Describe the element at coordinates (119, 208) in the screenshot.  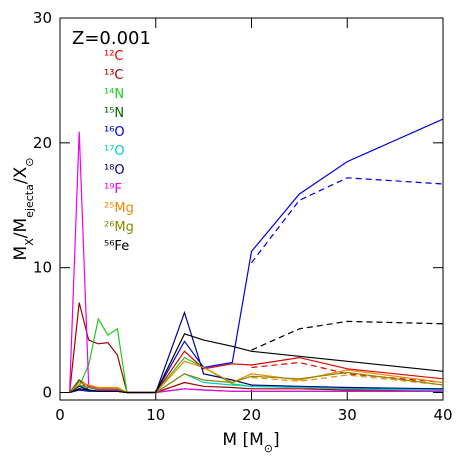
I see `legend-entry: ²⁵Mg` at that location.